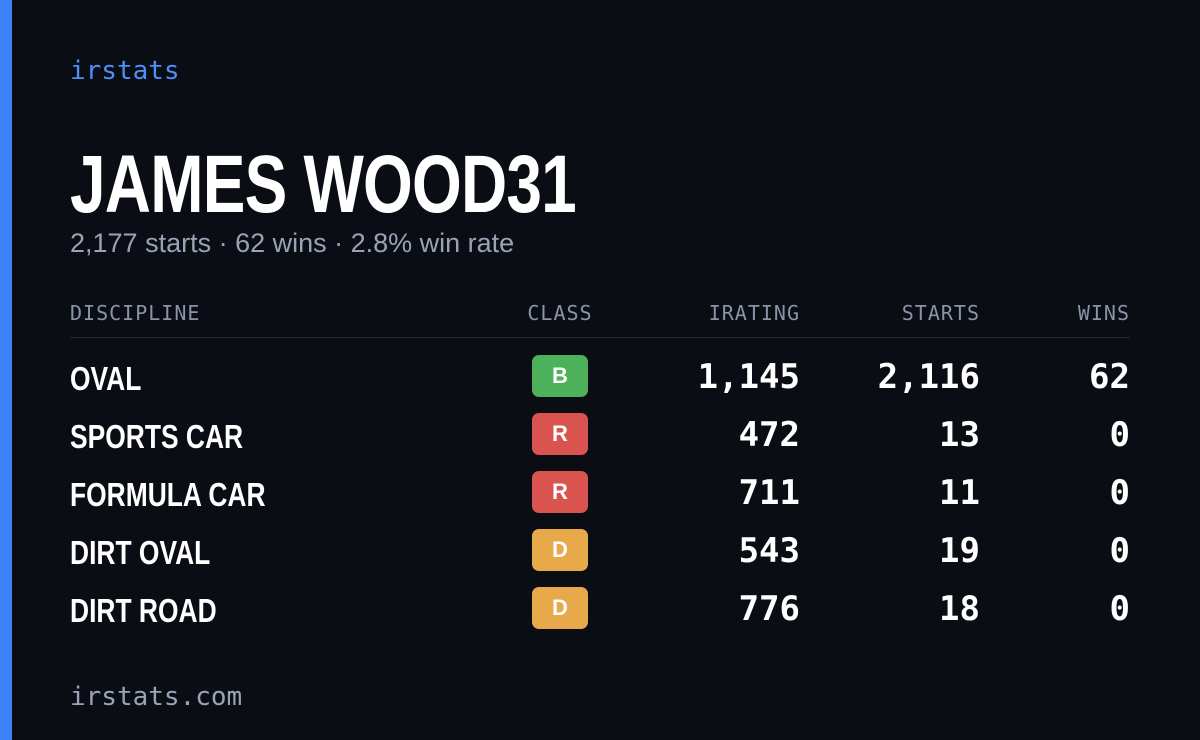 The image size is (1200, 740). Describe the element at coordinates (959, 493) in the screenshot. I see `starts: 11` at that location.